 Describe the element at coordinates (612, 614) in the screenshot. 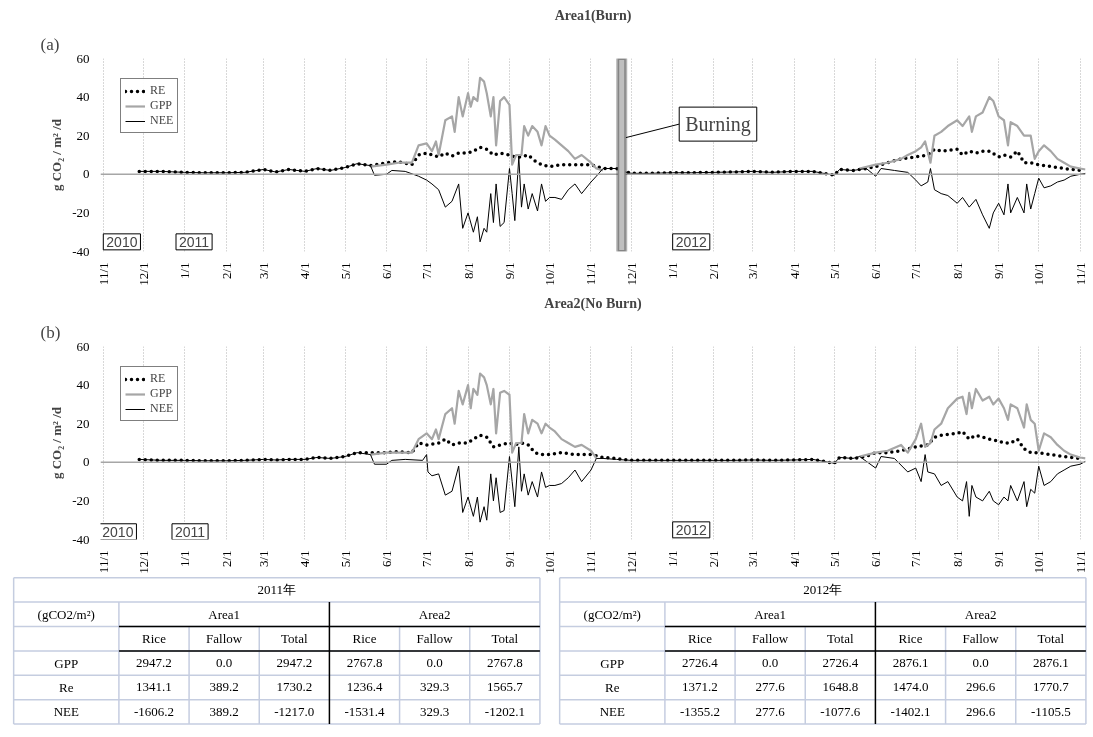

I see `text: (gCO2/m²)` at that location.